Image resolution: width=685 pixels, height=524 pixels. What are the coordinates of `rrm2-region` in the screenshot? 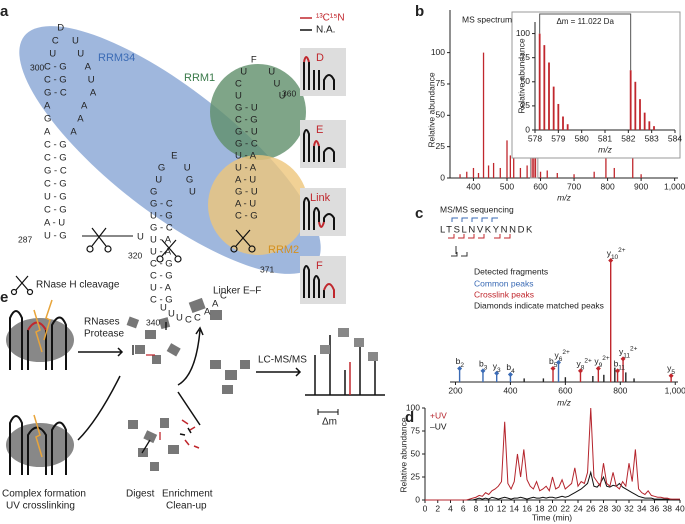 It's located at (258, 205).